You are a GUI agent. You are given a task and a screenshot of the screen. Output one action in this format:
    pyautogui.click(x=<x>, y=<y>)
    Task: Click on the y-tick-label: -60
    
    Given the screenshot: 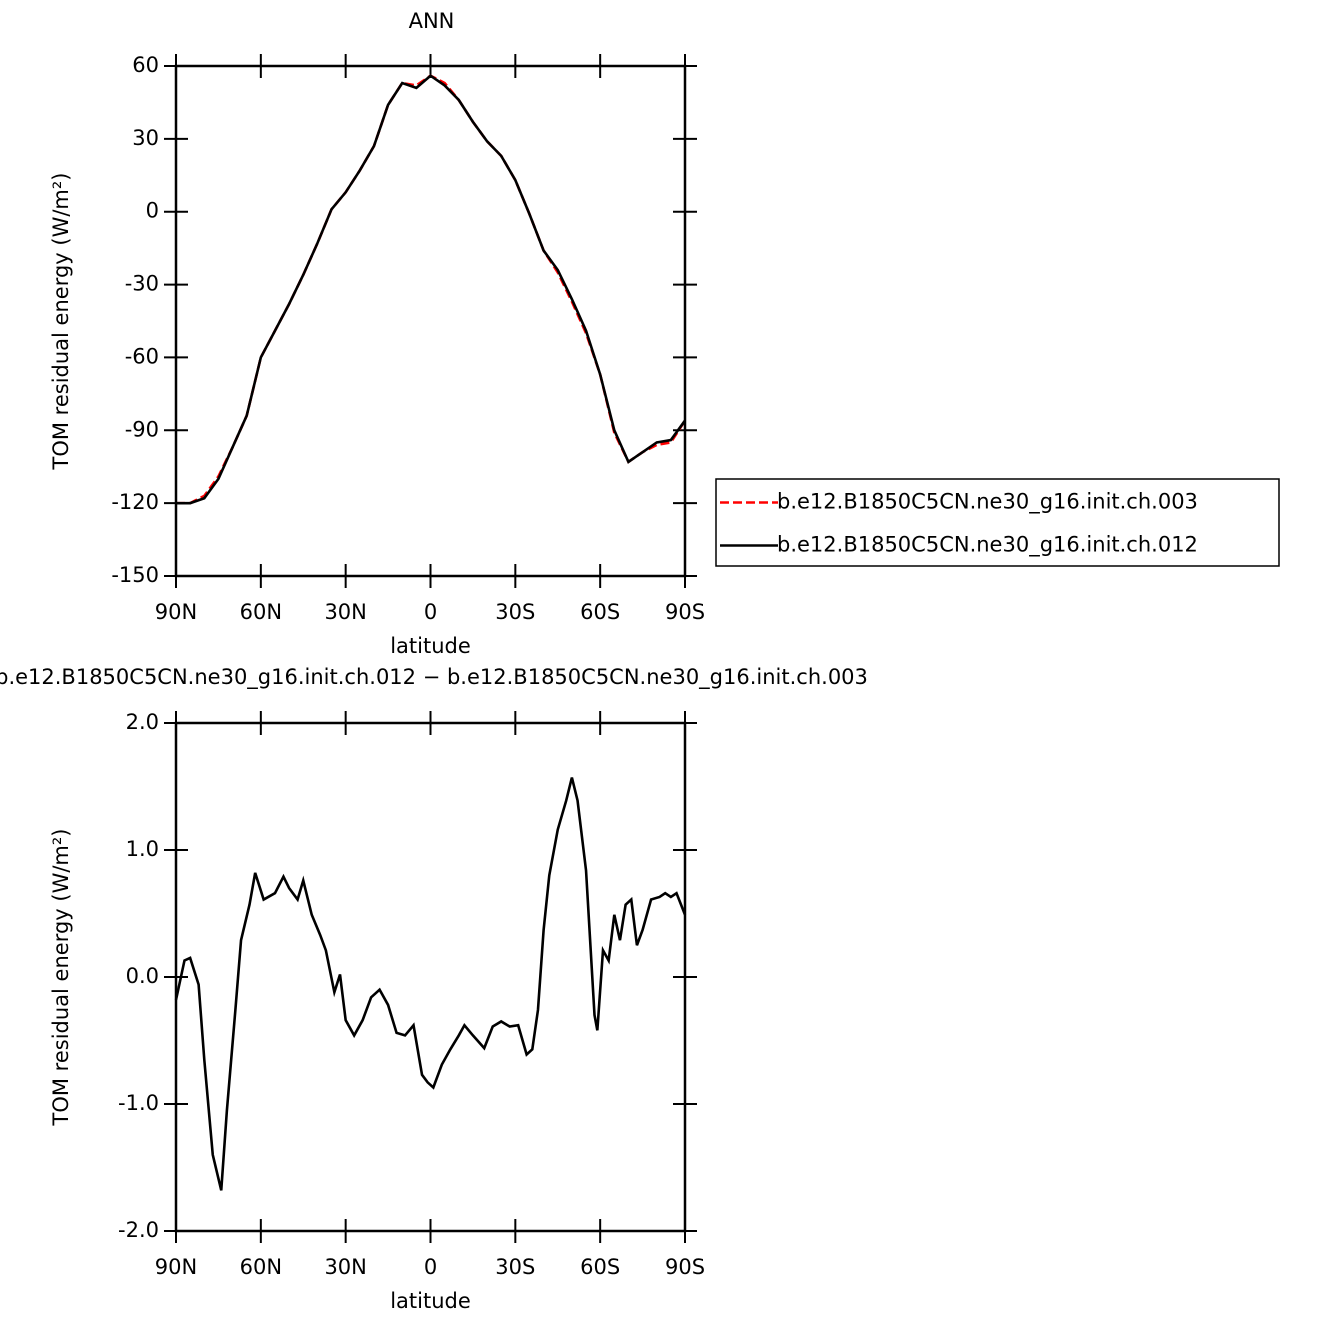 What is the action you would take?
    pyautogui.click(x=142, y=356)
    